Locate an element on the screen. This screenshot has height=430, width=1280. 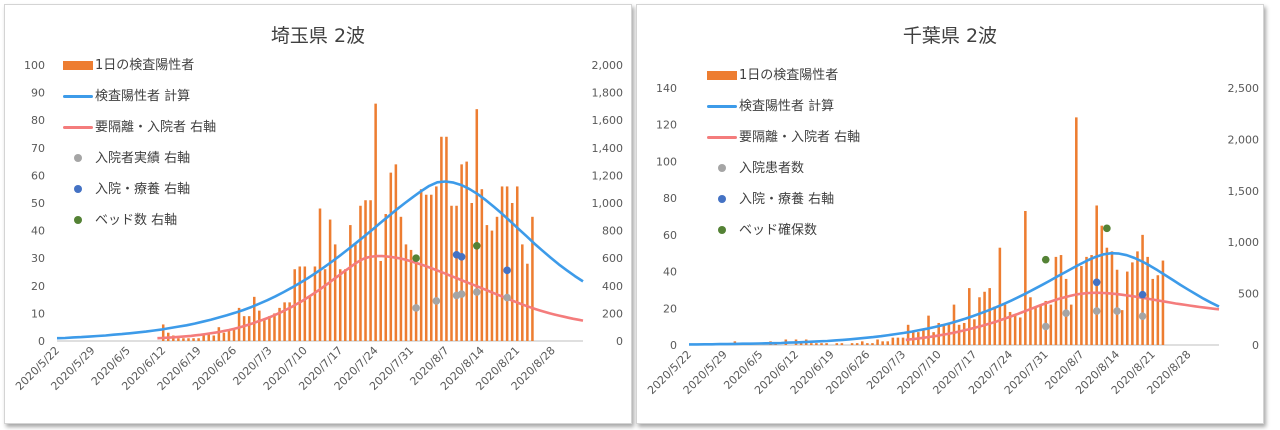
calc-positive-line is located at coordinates (954, 298).